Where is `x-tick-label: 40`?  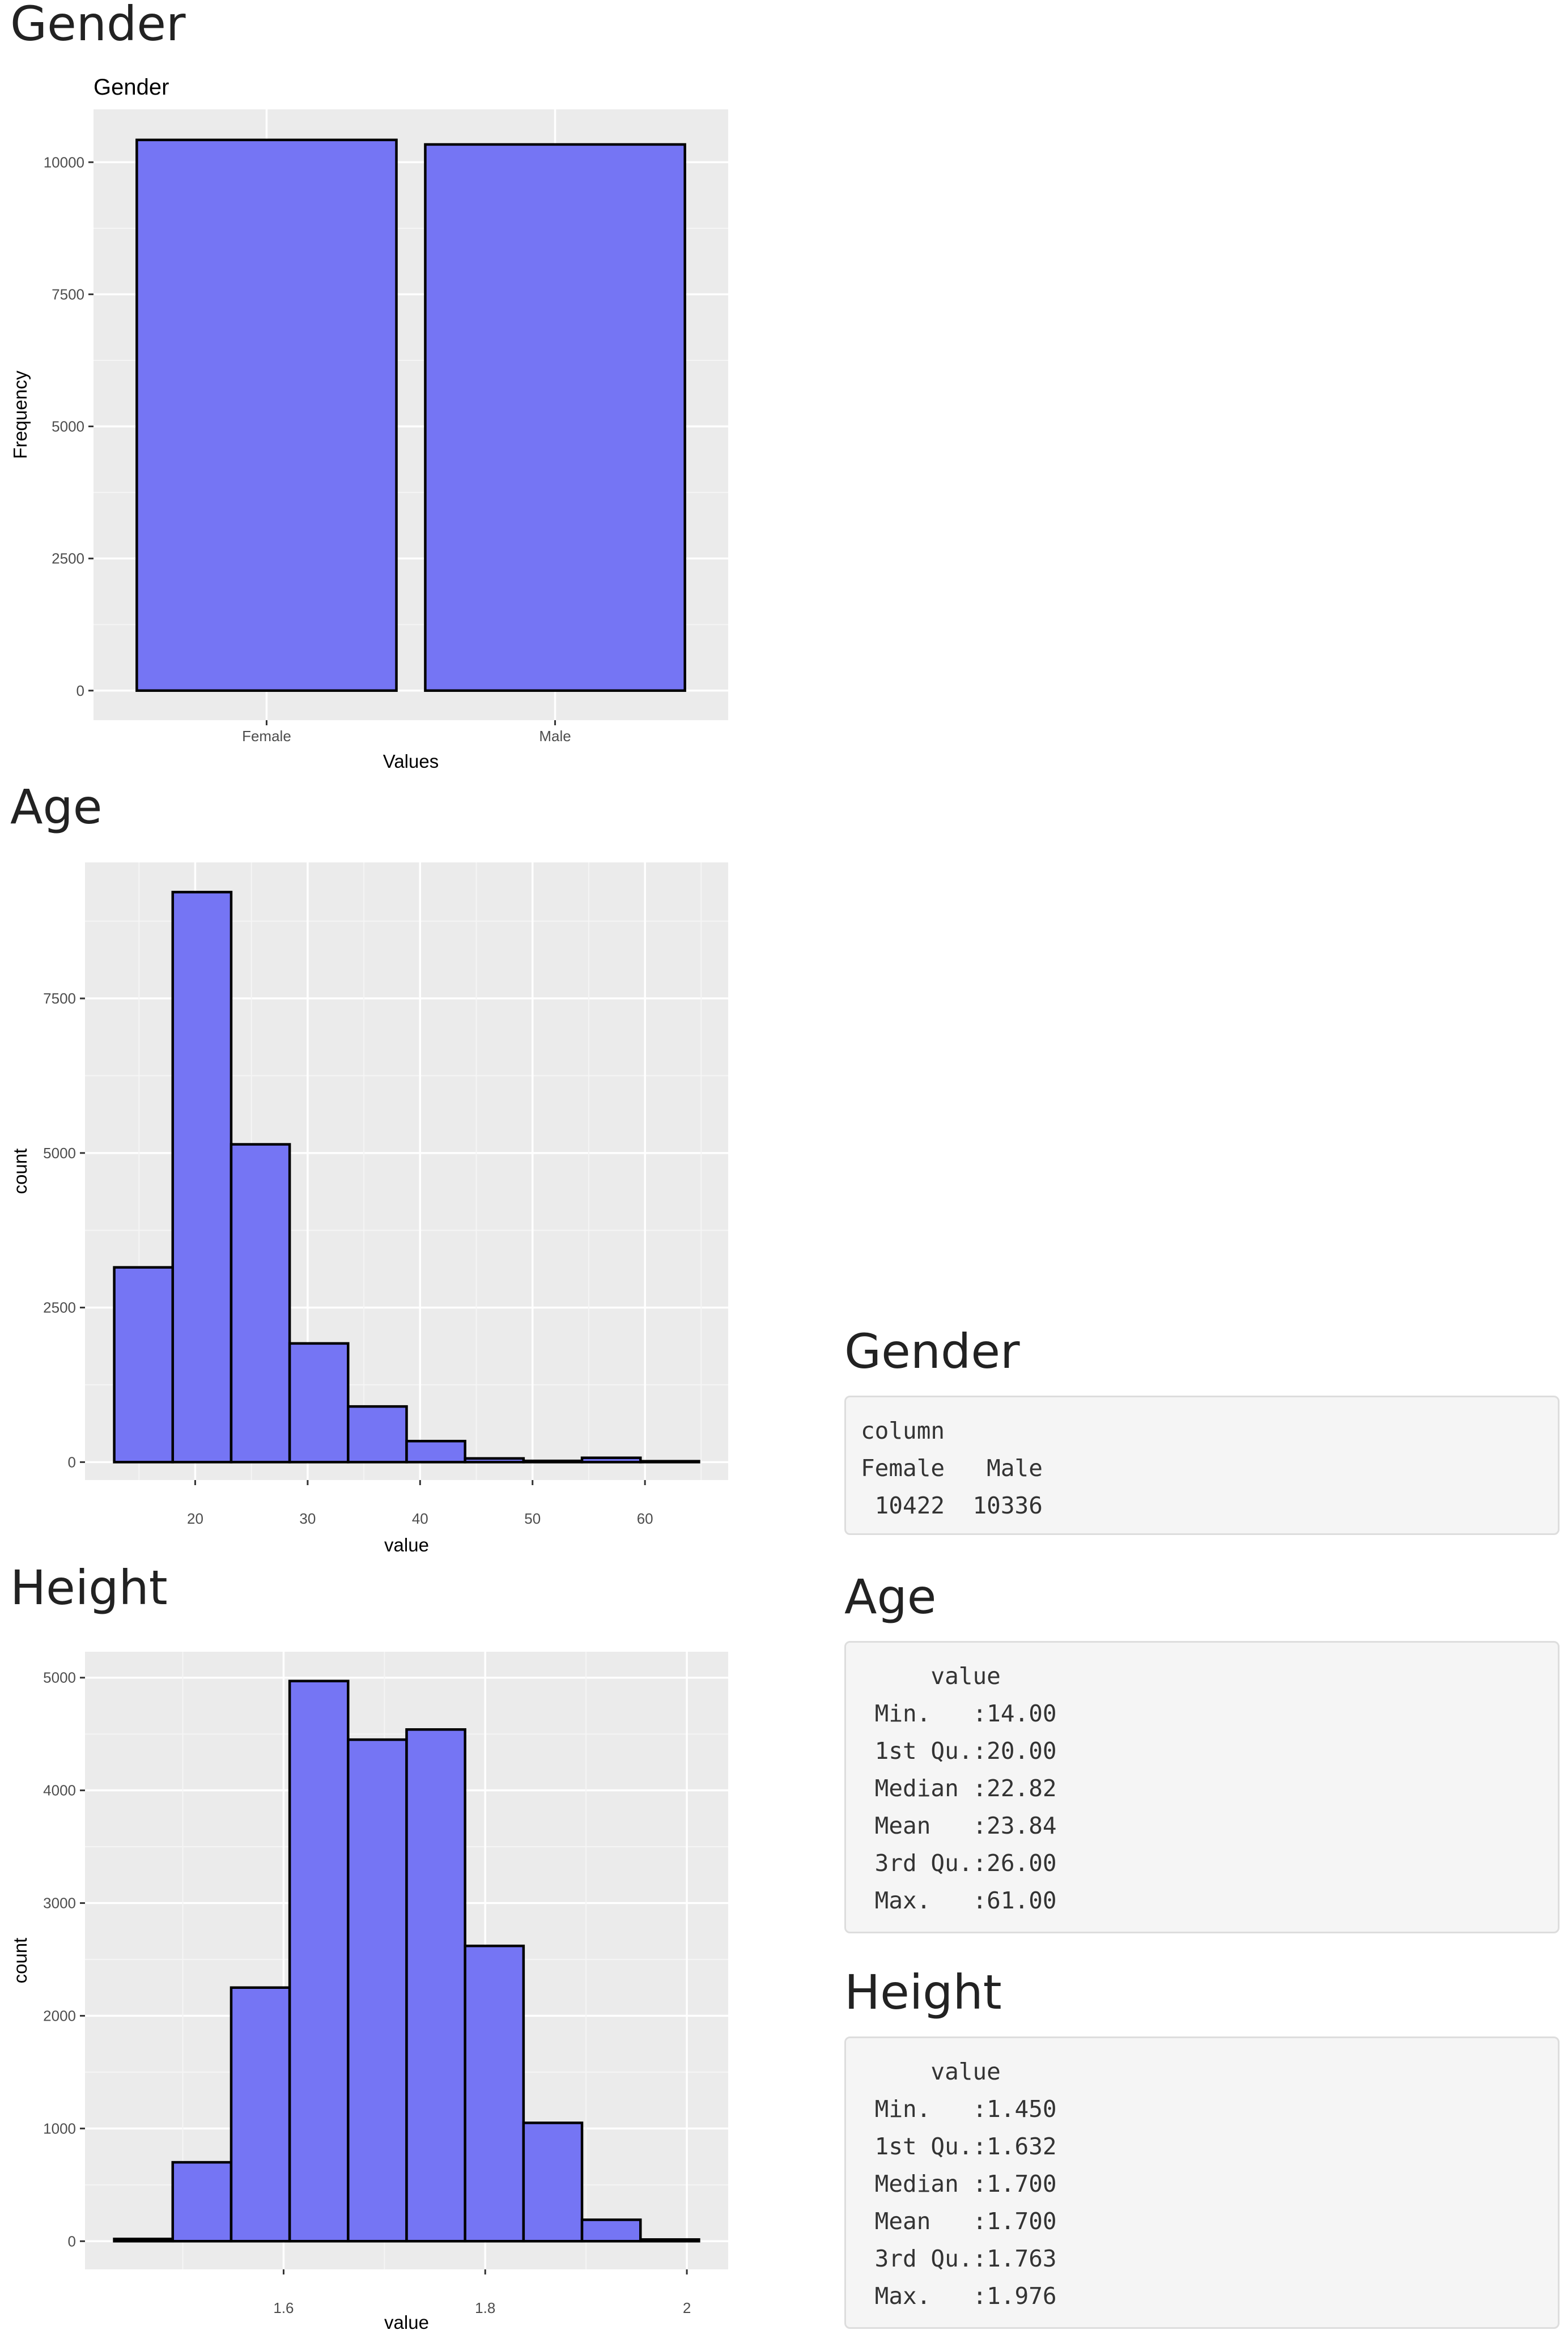 x-tick-label: 40 is located at coordinates (420, 1518).